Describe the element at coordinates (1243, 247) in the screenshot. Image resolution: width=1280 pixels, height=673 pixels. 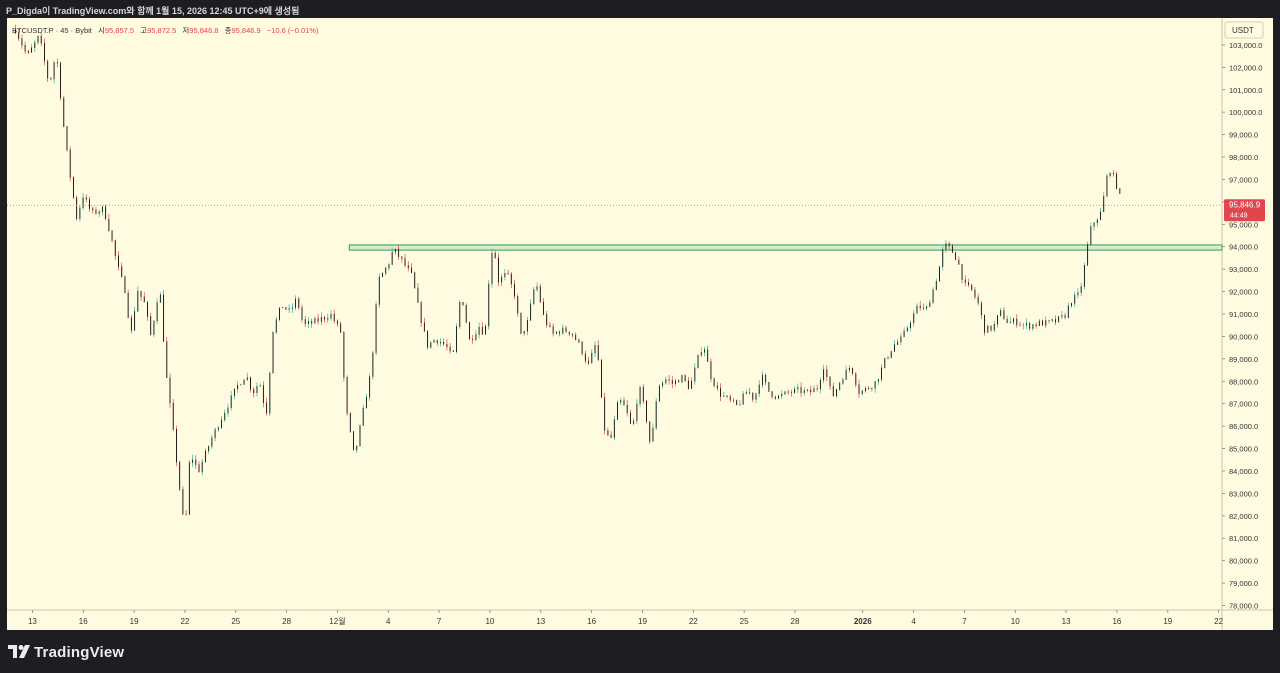
I see `y-tick-label: 94,000.0` at that location.